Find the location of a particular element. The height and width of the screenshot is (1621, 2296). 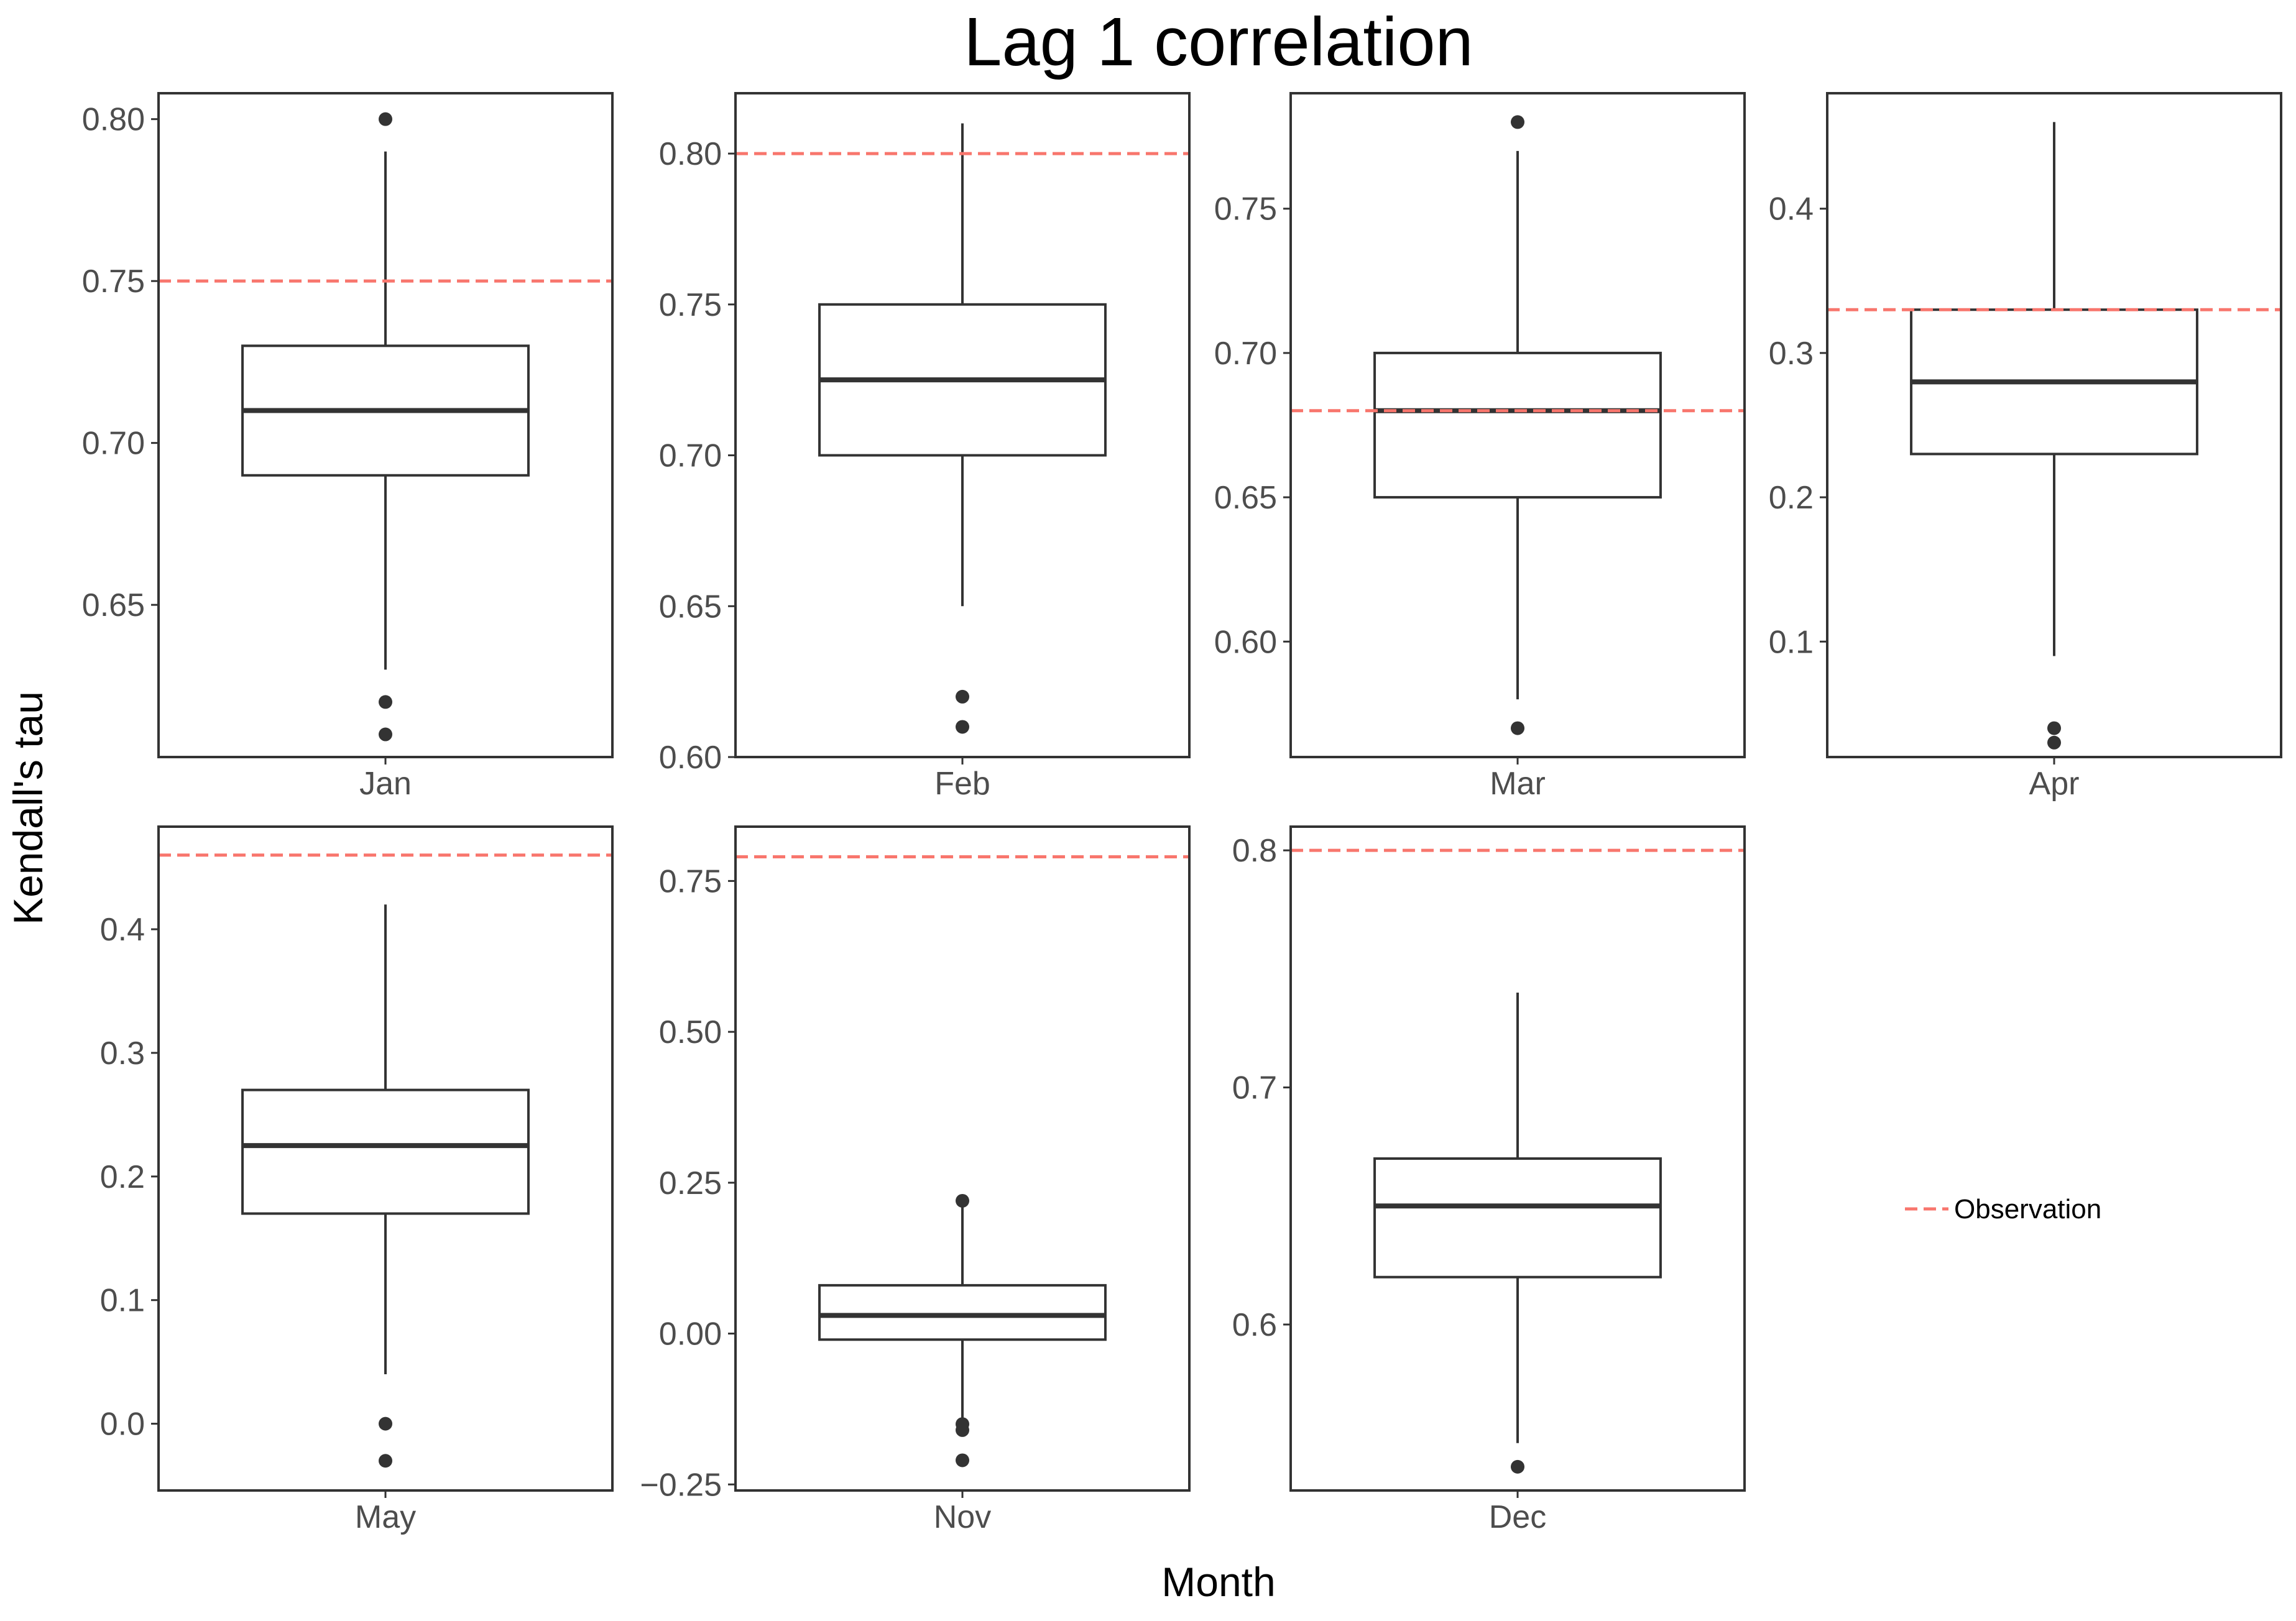

panel-jan: 0.65 0.70 0.75 0.80 Jan is located at coordinates (348, 447).